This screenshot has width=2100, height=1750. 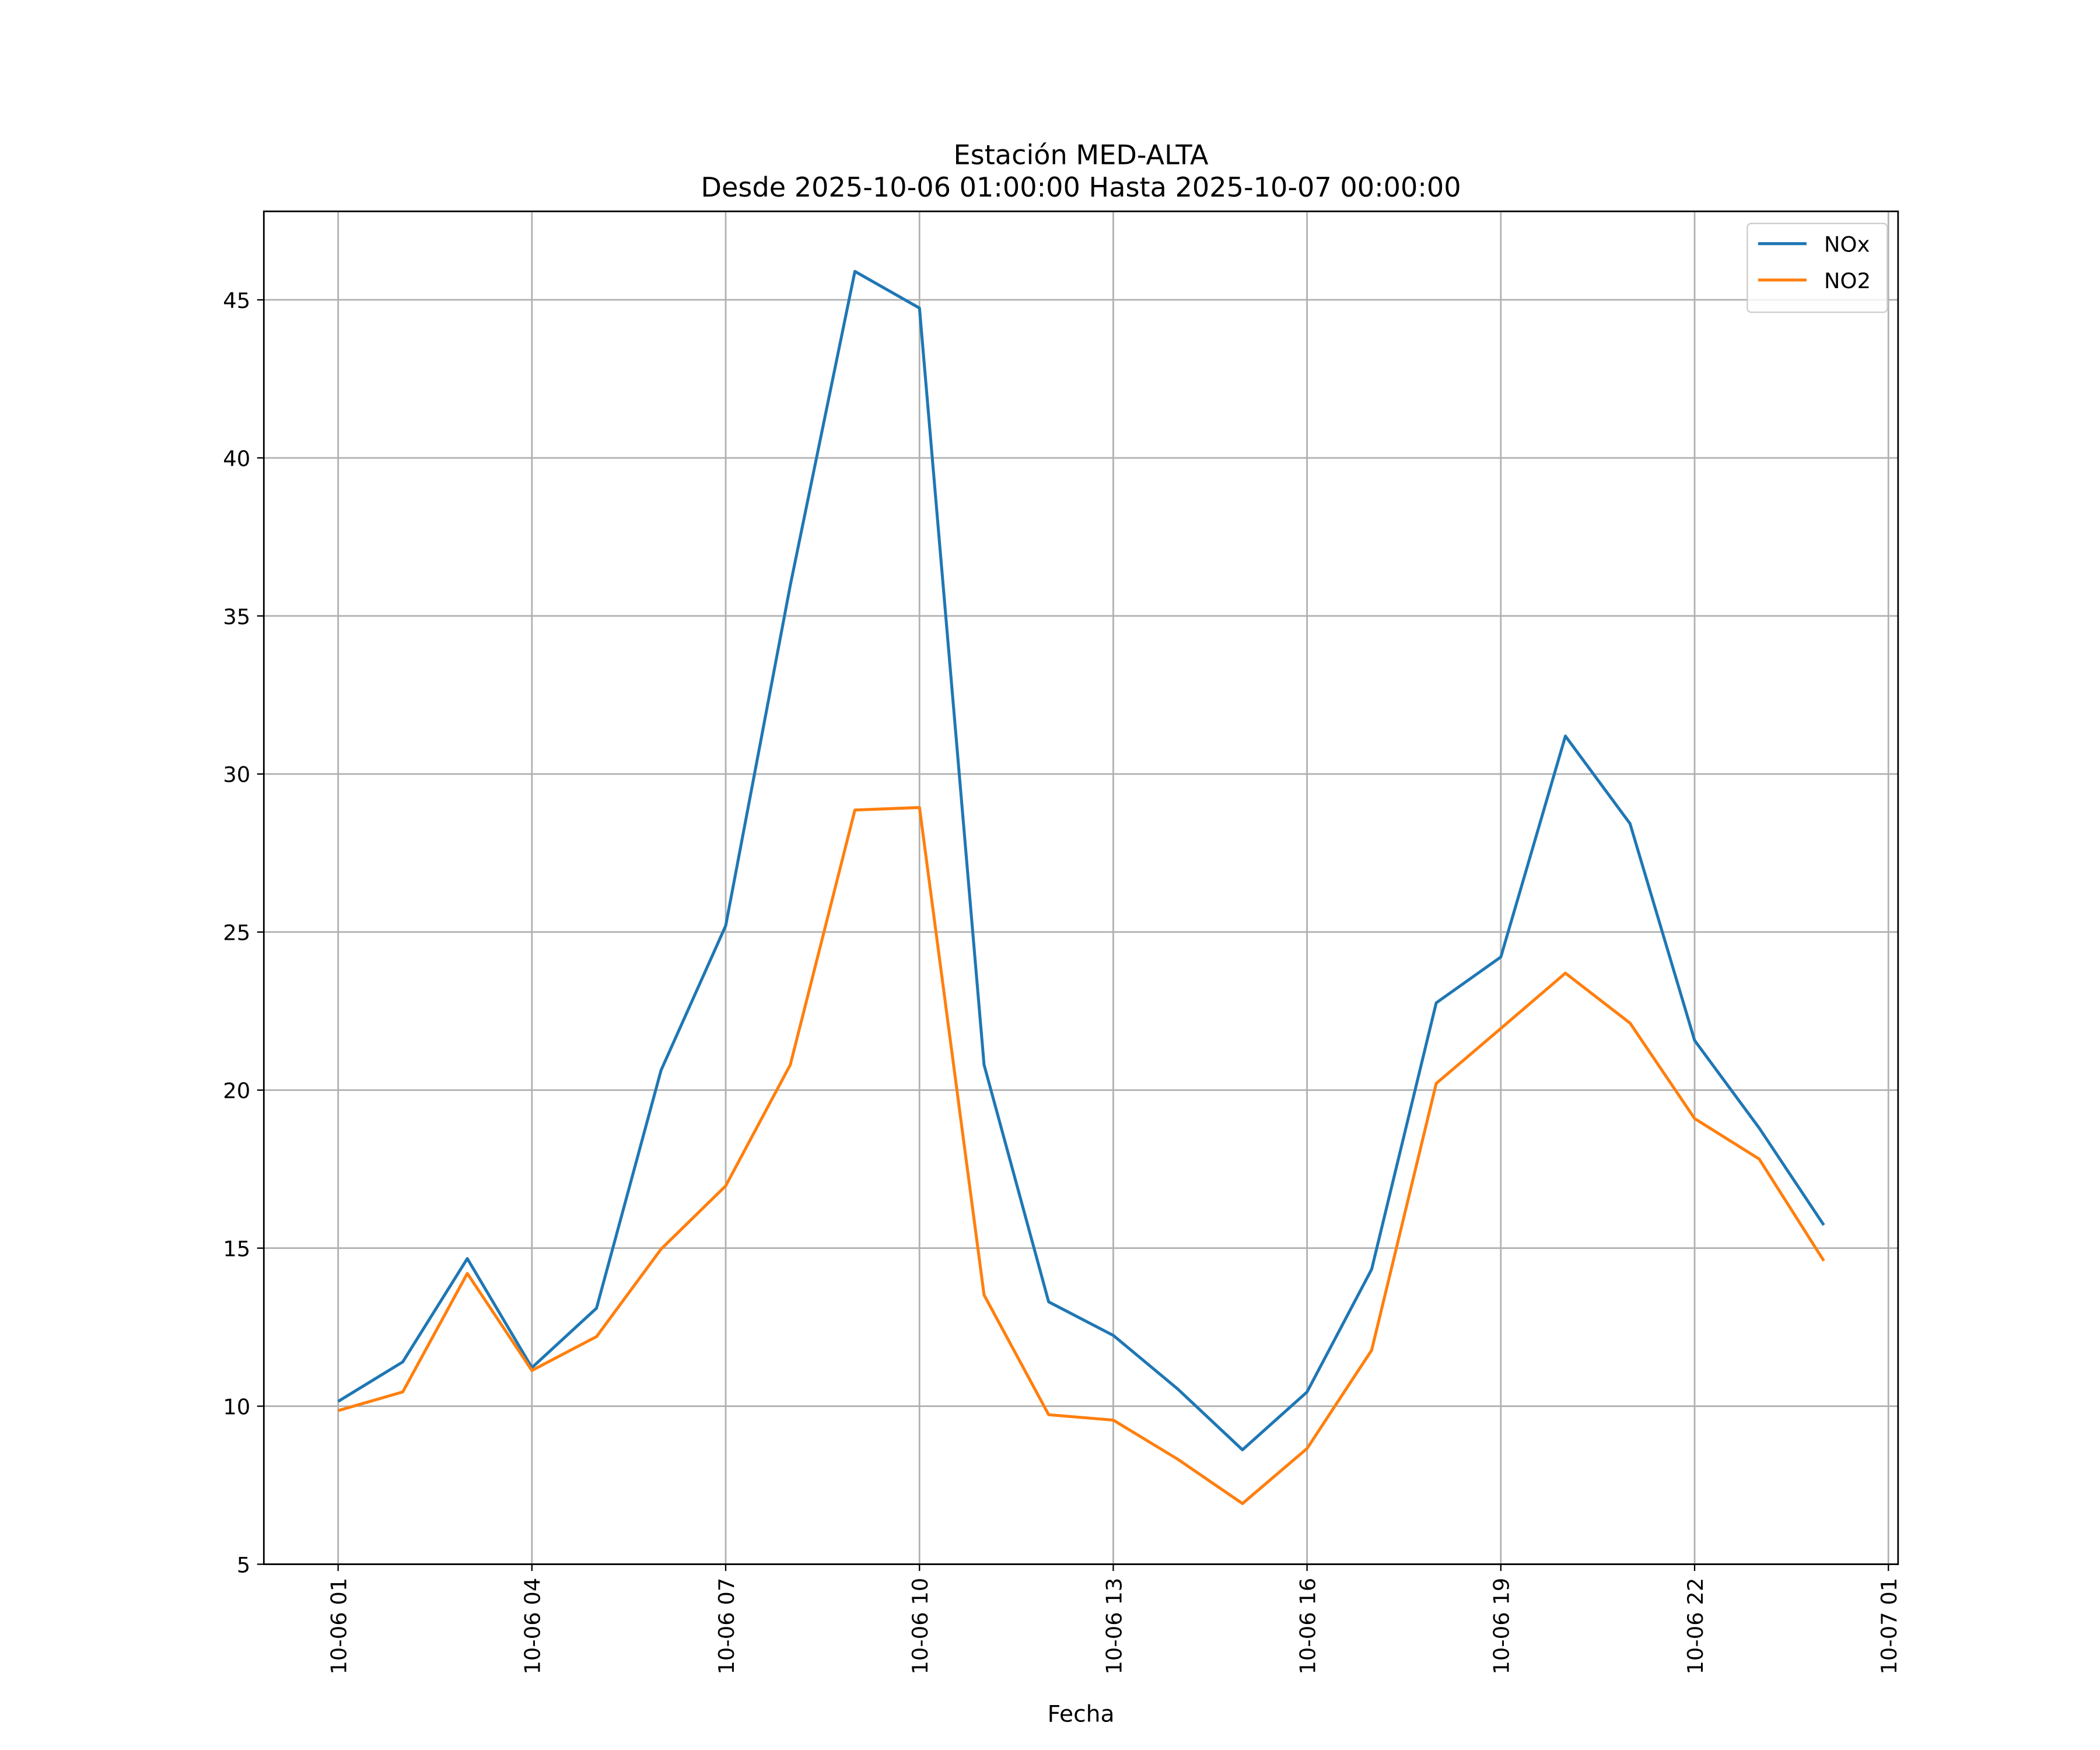 I want to click on legend-label: NO2, so click(x=1847, y=280).